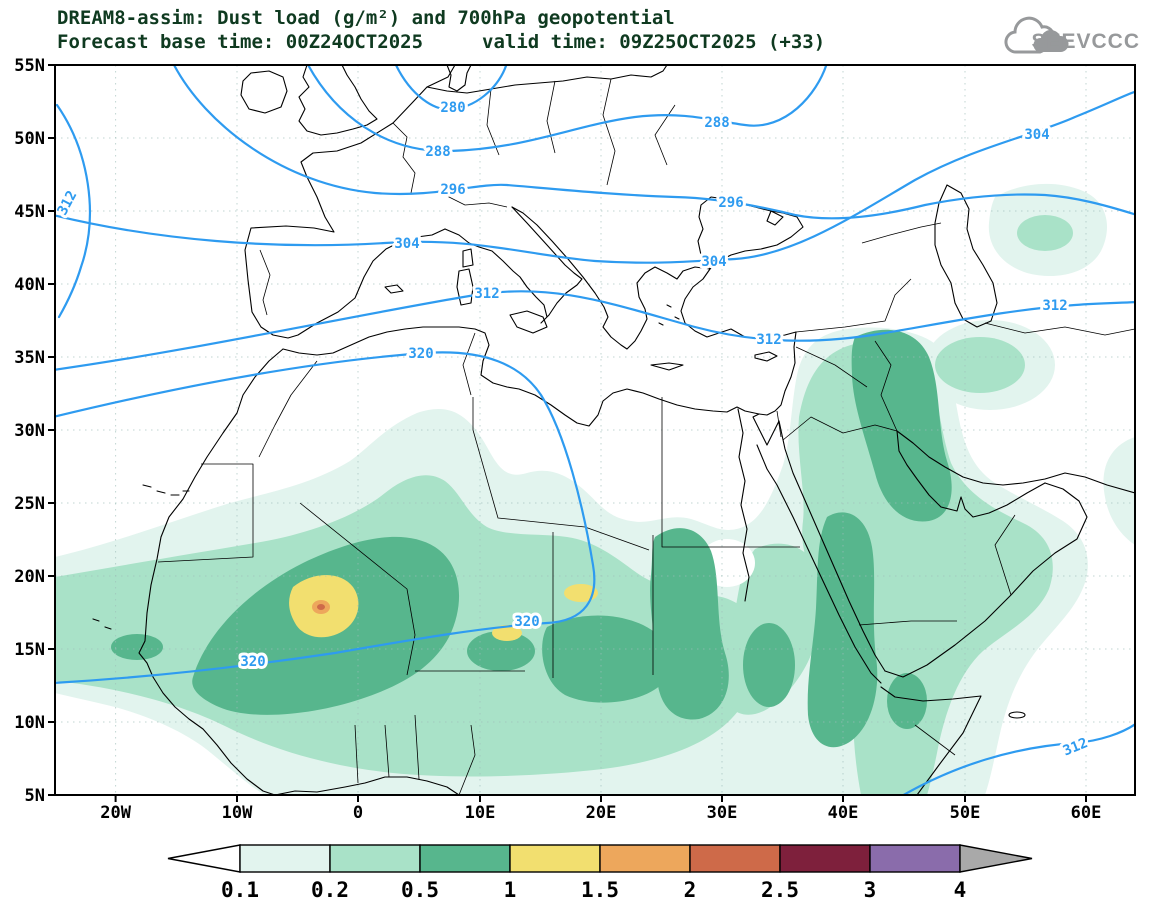 Image resolution: width=1165 pixels, height=907 pixels. Describe the element at coordinates (843, 813) in the screenshot. I see `lon-label: 40E` at that location.